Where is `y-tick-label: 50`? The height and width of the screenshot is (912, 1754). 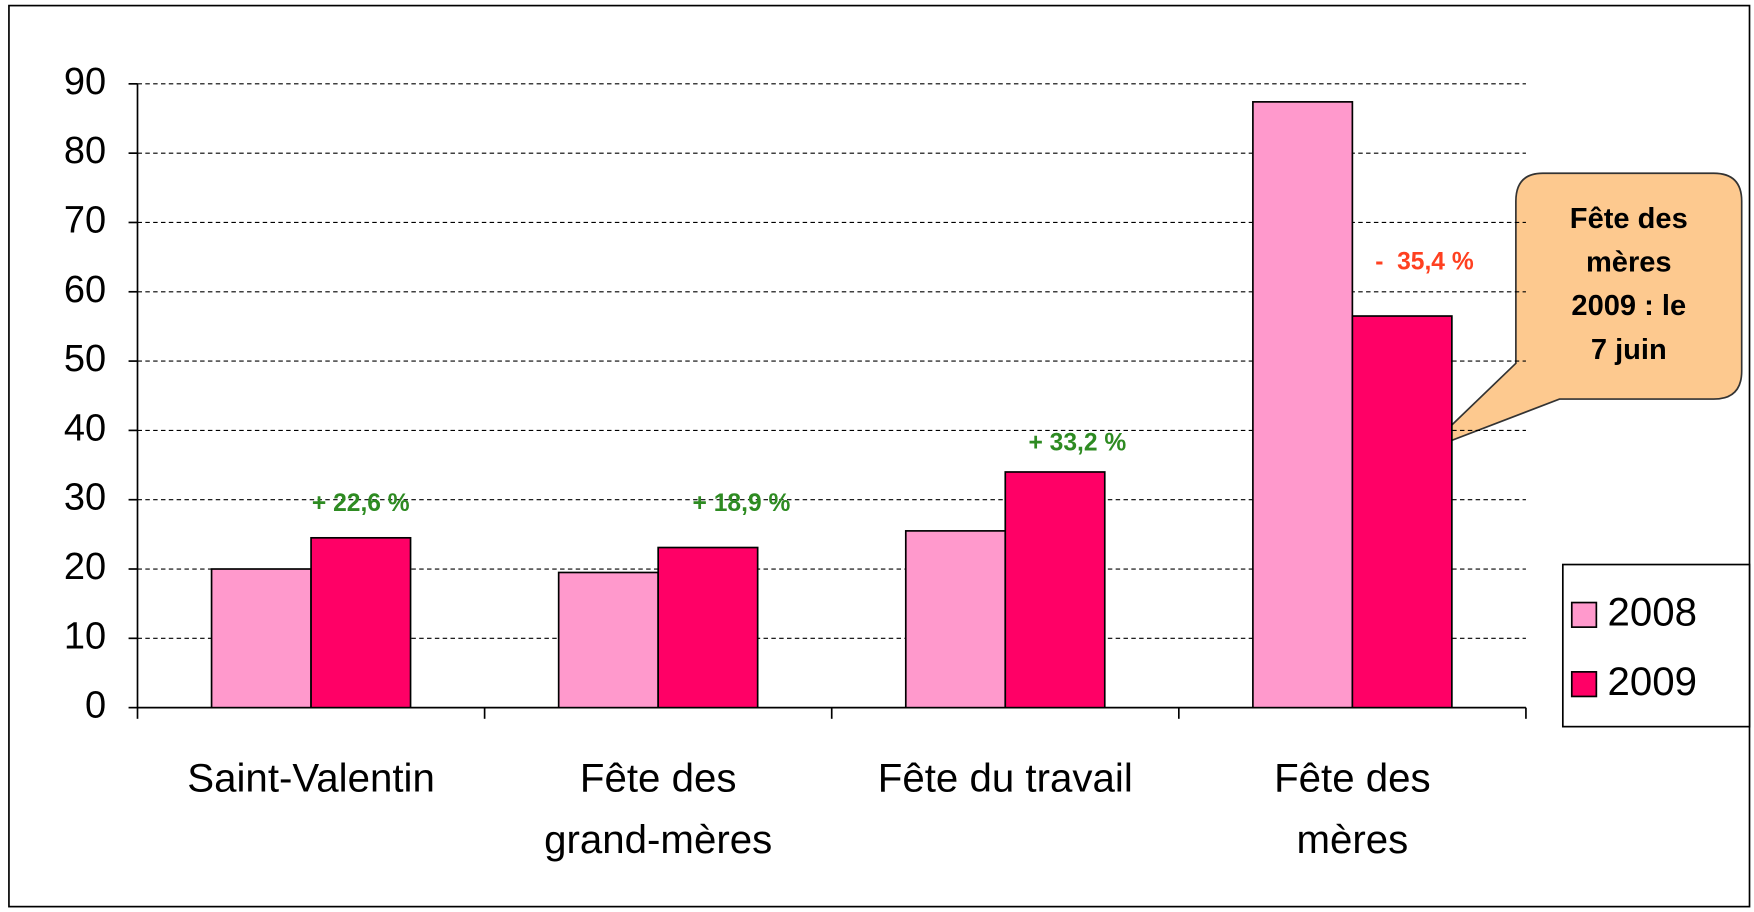 y-tick-label: 50 is located at coordinates (85, 359).